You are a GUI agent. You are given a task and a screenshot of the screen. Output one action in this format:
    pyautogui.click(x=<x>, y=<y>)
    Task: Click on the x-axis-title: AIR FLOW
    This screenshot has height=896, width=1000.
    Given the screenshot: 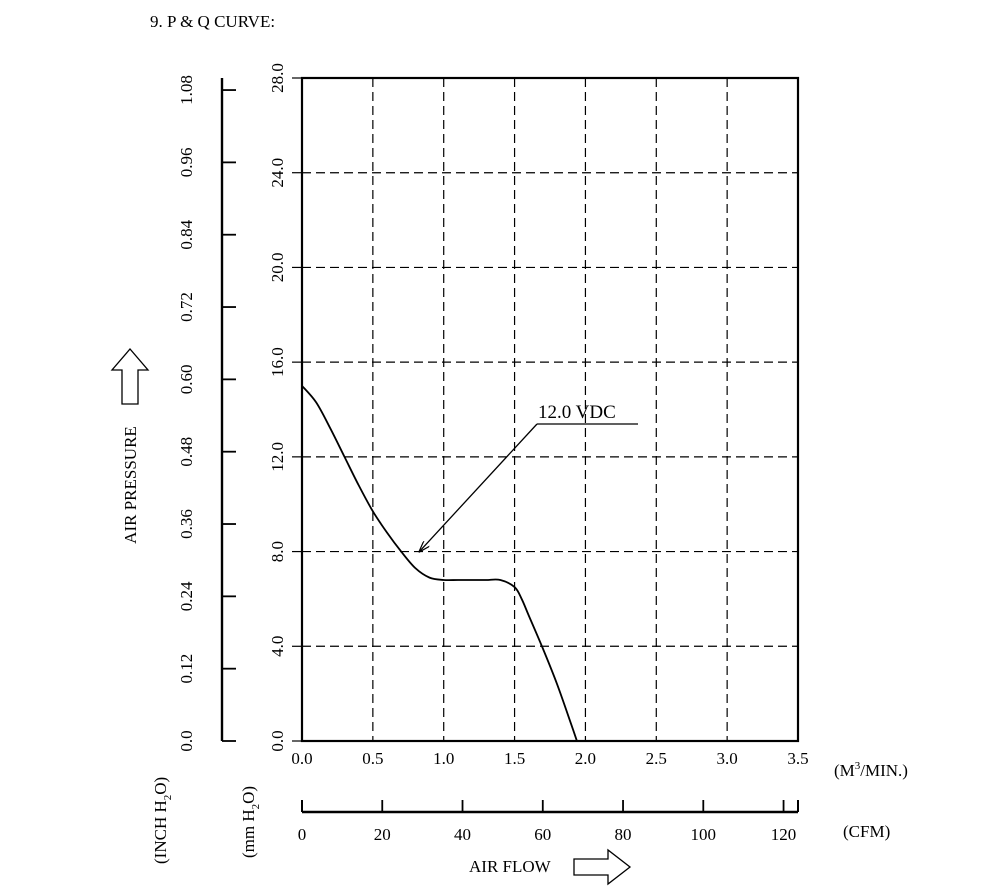 What is the action you would take?
    pyautogui.click(x=510, y=866)
    